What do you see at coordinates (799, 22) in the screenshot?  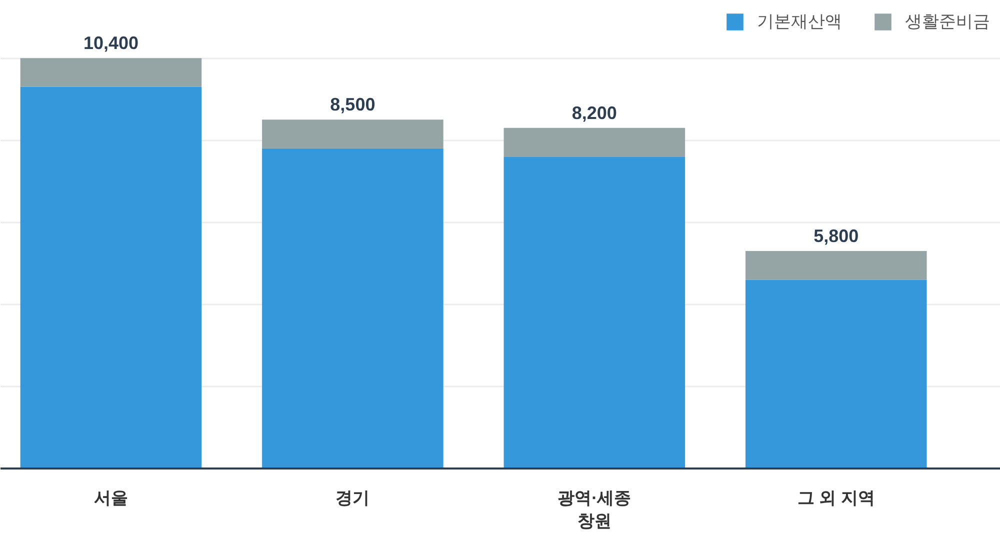 I see `legend-label: 기본재산액` at bounding box center [799, 22].